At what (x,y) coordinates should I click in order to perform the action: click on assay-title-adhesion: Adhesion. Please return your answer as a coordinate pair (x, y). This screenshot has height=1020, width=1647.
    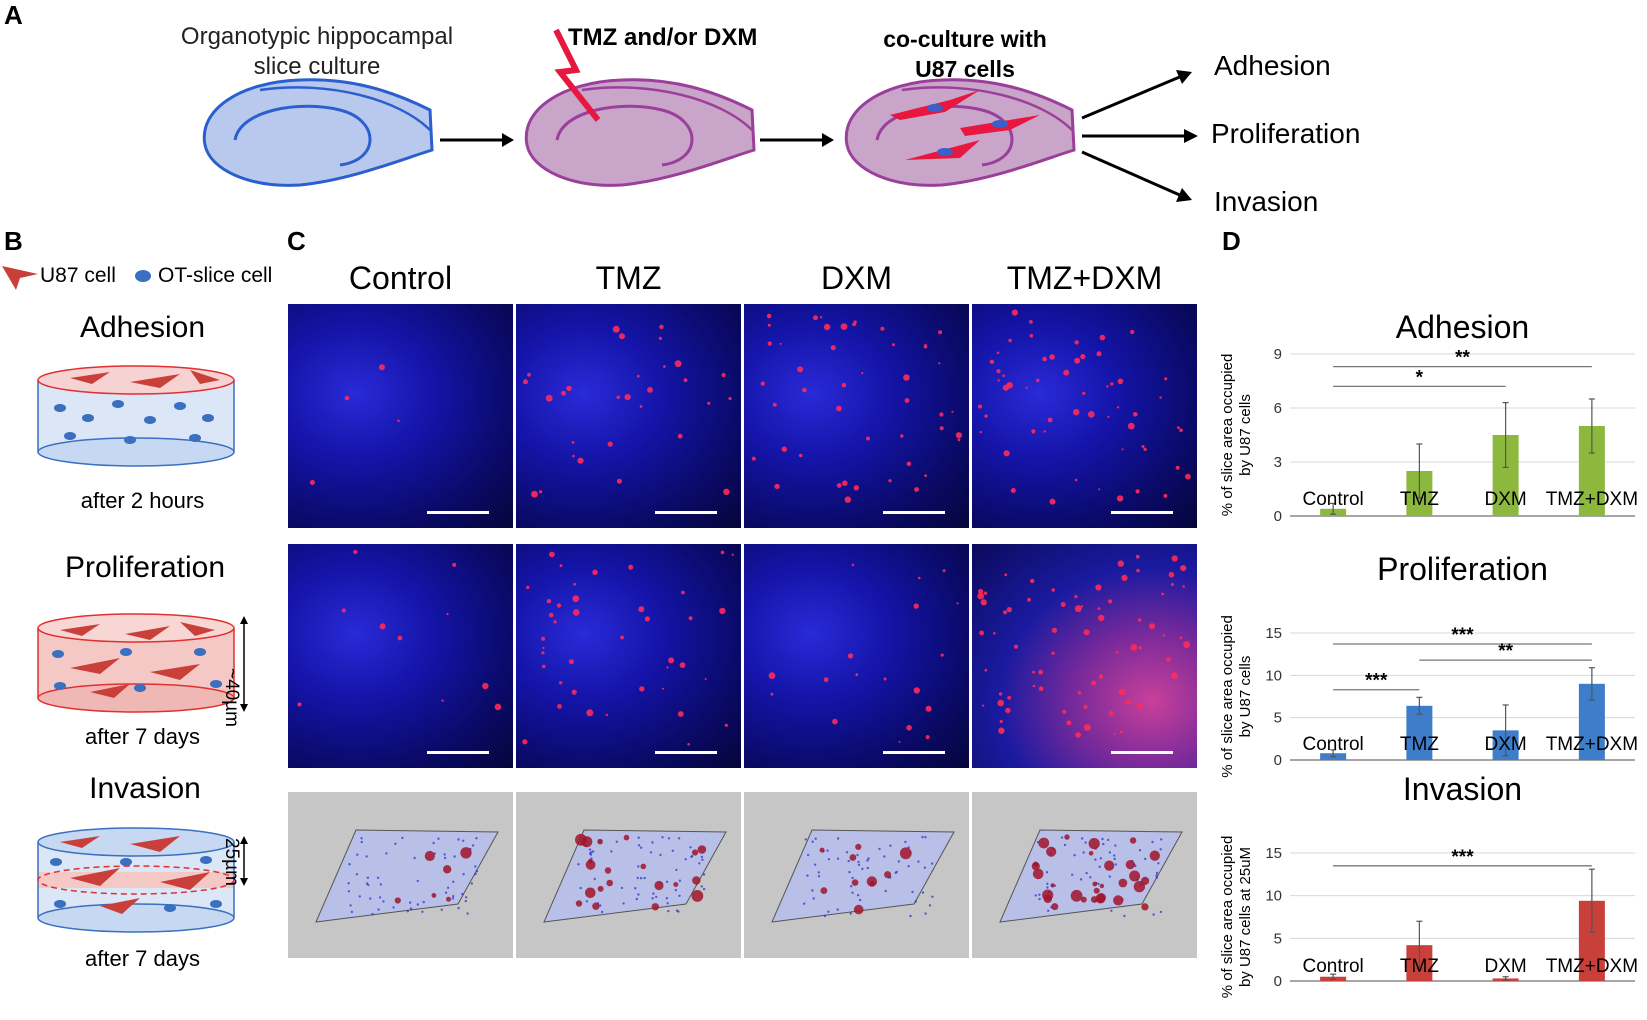
    Looking at the image, I should click on (142, 327).